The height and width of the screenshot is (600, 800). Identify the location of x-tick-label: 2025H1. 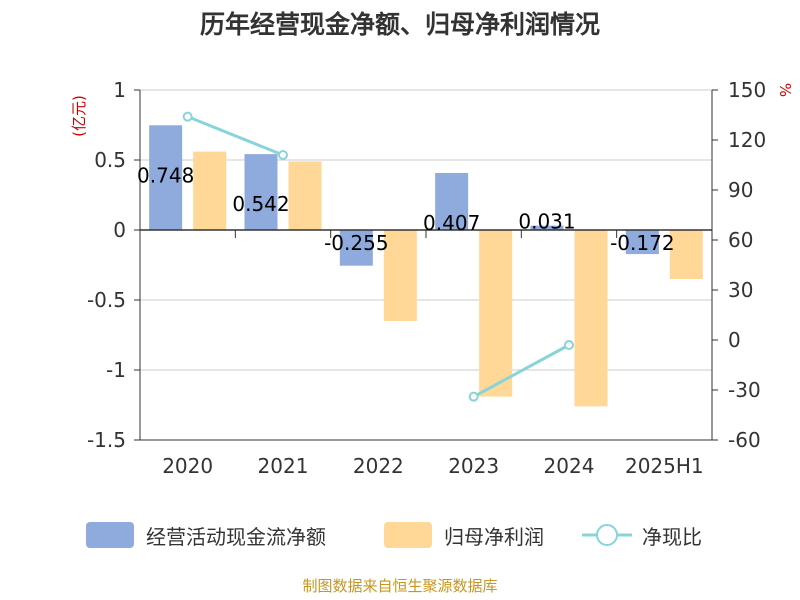
(664, 466).